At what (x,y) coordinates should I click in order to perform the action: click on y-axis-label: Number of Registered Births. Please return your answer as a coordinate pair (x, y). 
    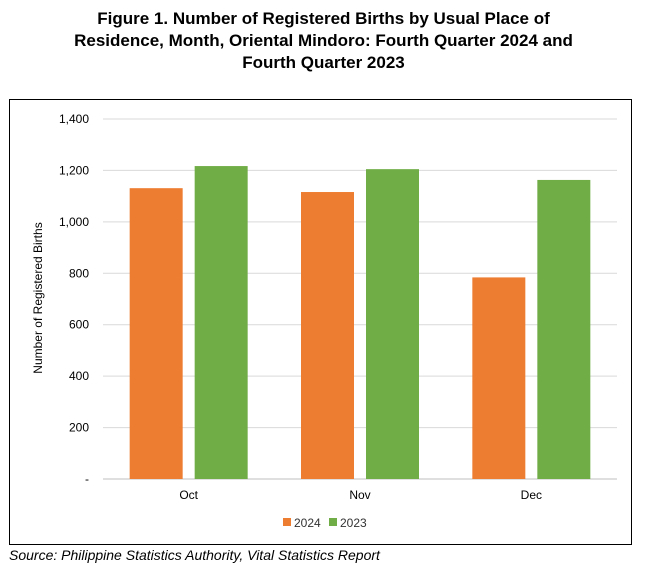
    Looking at the image, I should click on (38, 297).